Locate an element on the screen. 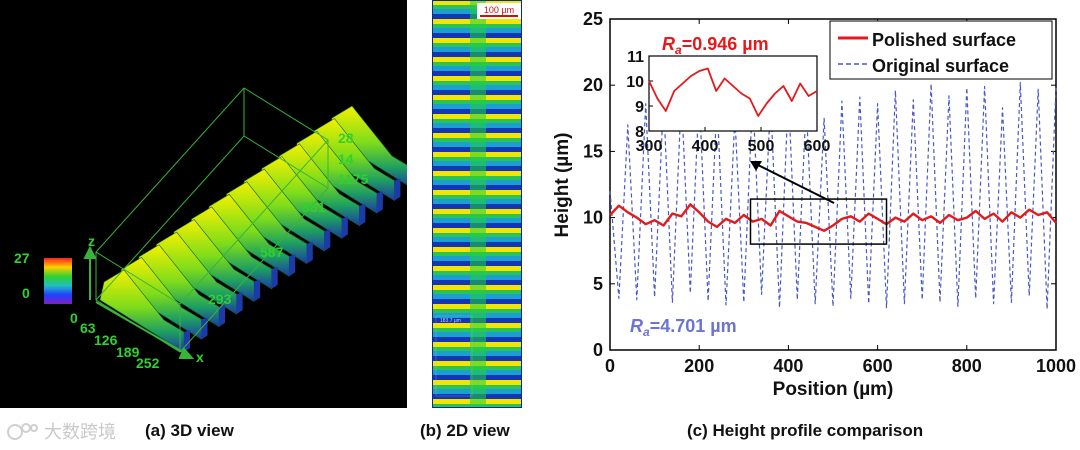  x-tick: 63 is located at coordinates (88, 328).